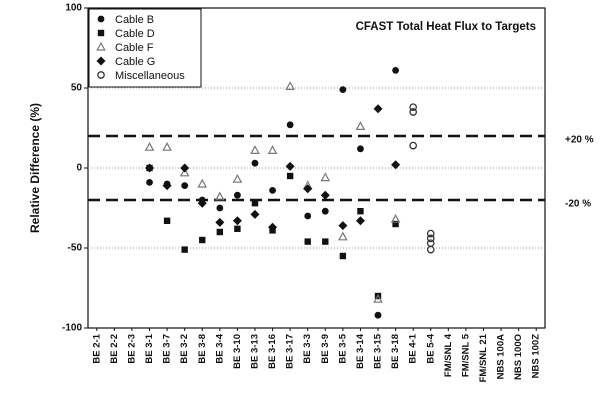 The width and height of the screenshot is (600, 400). I want to click on x-tick-label: BE 3-16, so click(272, 351).